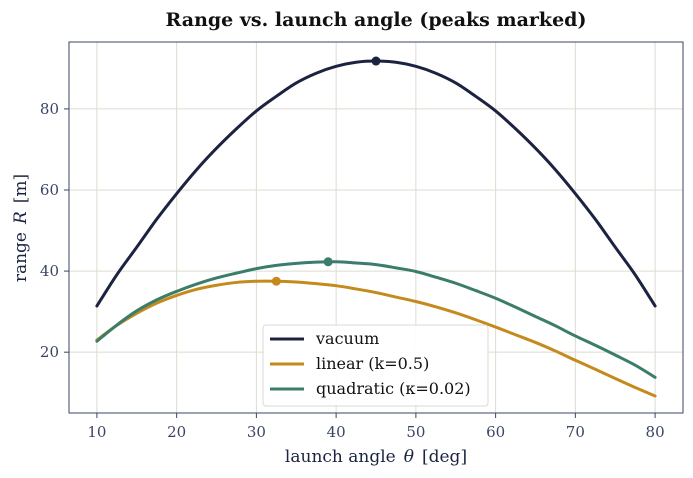  What do you see at coordinates (376, 20) in the screenshot?
I see `chart-title: Range vs. launch angle (peaks marked)` at bounding box center [376, 20].